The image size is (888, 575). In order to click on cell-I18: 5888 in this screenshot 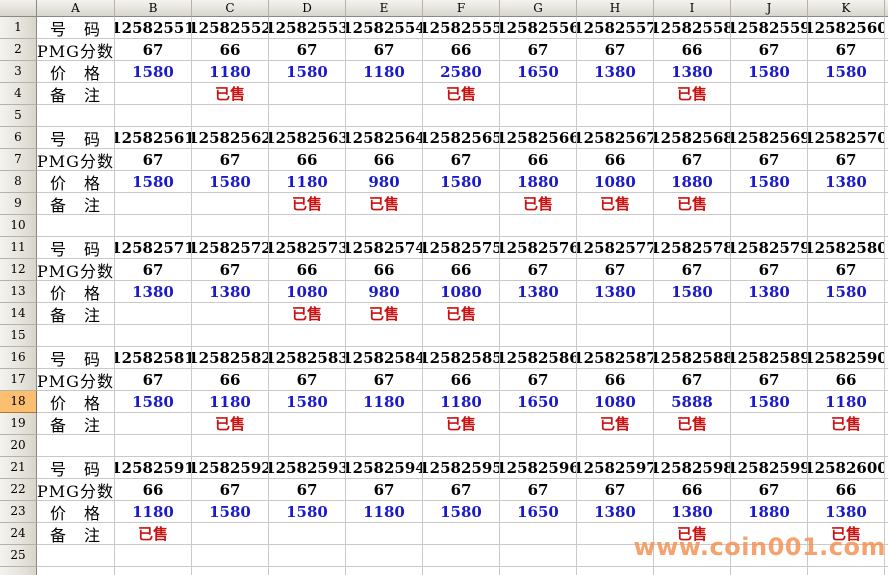, I will do `click(692, 402)`.